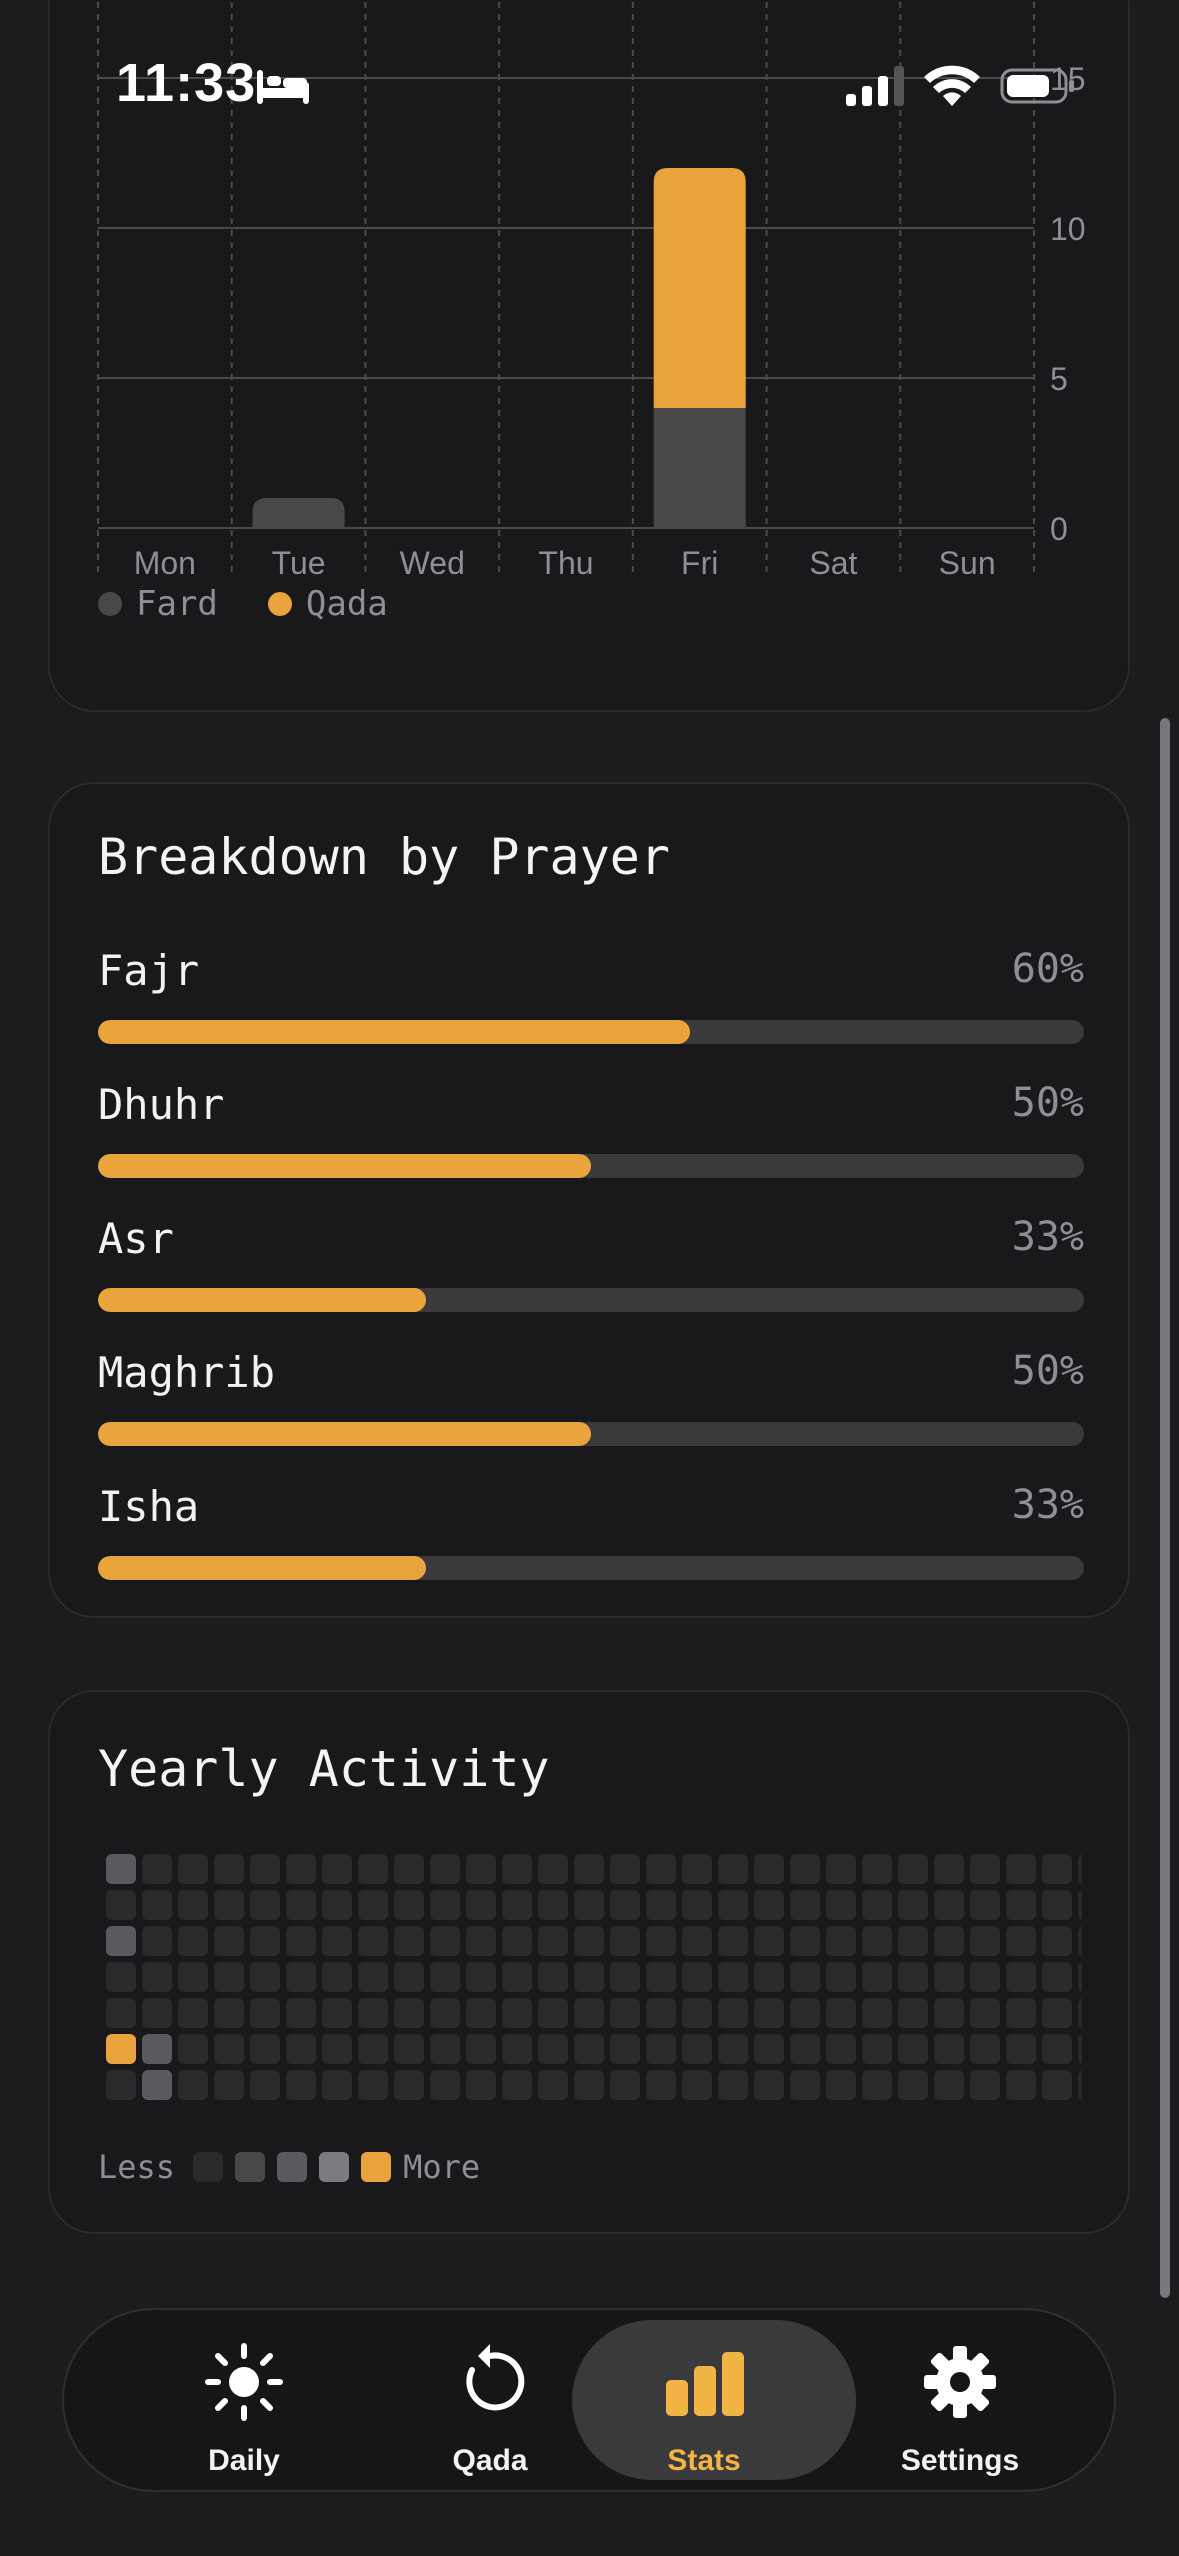 This screenshot has height=2556, width=1179. Describe the element at coordinates (187, 1372) in the screenshot. I see `prayer-name: Maghrib` at that location.